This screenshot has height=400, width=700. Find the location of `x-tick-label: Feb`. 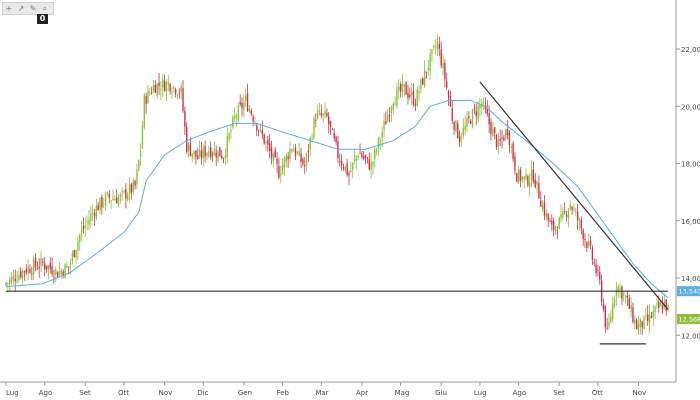

x-tick-label: Feb is located at coordinates (283, 393).